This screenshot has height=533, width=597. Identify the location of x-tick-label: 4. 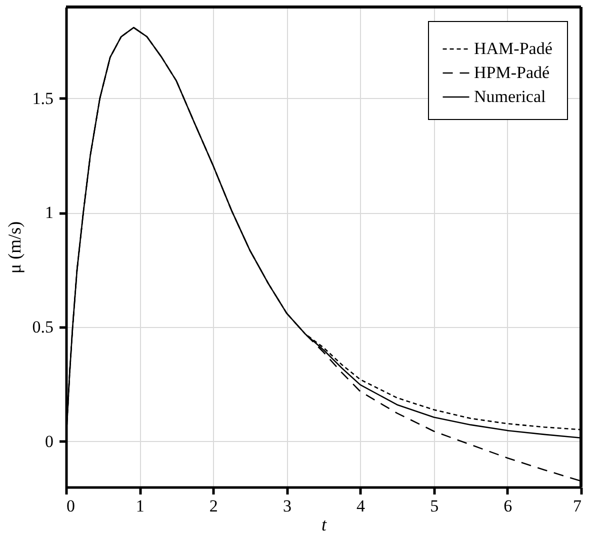
(361, 506).